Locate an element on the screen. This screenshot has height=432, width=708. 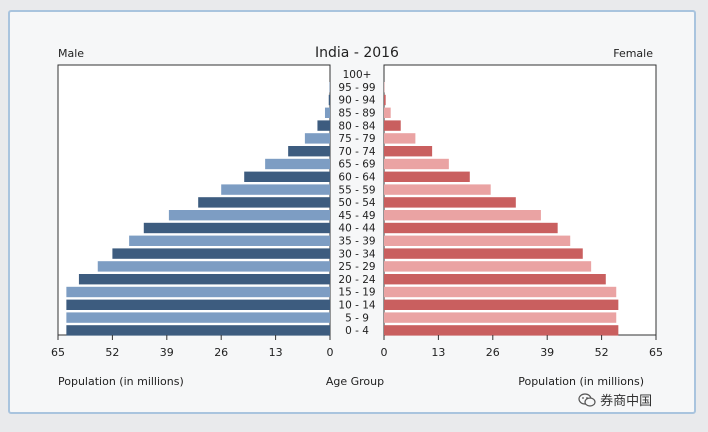
x-axis-label-left: Population (in millions) is located at coordinates (121, 381).